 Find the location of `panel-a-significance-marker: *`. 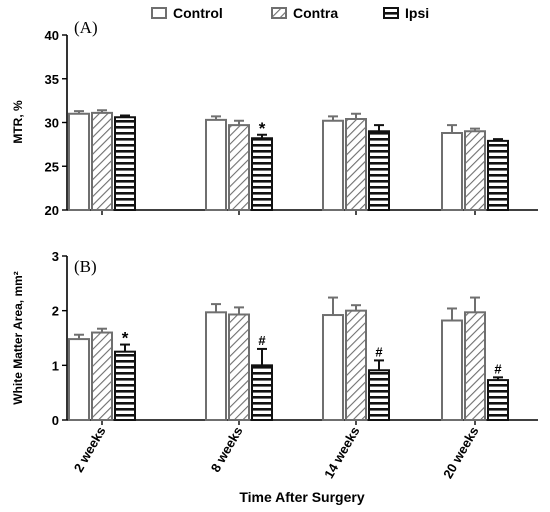

panel-a-significance-marker: * is located at coordinates (262, 128).